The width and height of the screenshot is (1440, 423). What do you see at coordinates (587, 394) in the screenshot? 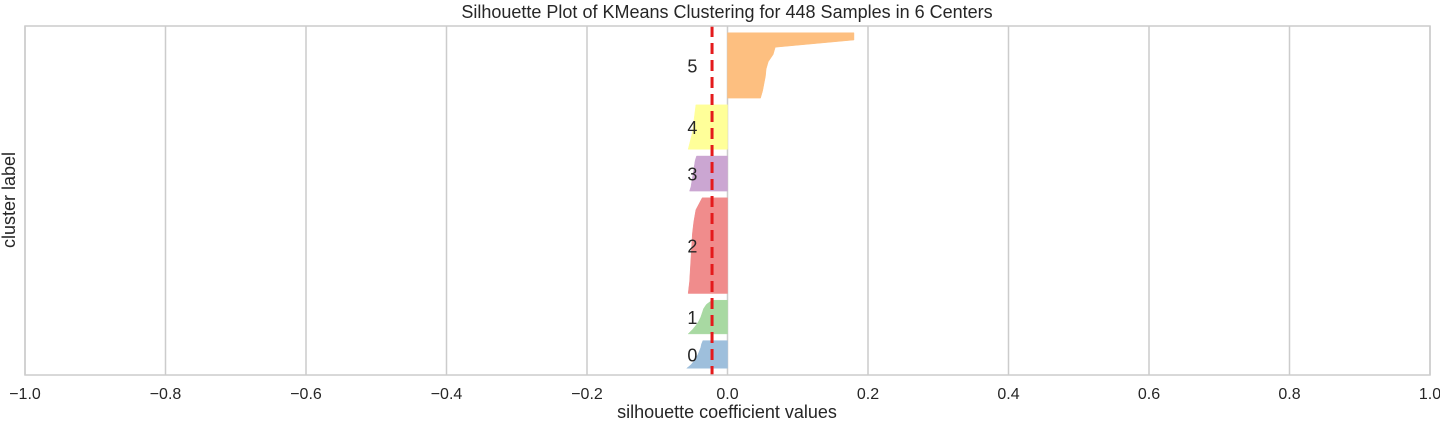
I see `x-tick-label: −0.2` at bounding box center [587, 394].